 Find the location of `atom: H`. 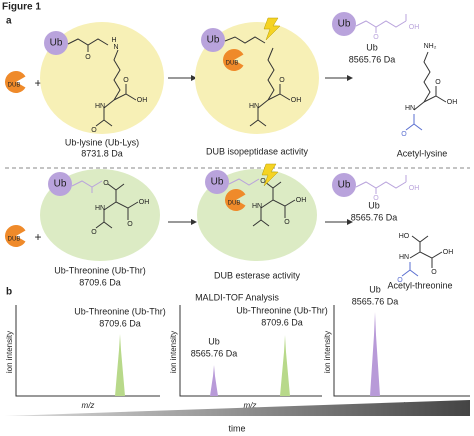

atom: H is located at coordinates (113, 40).